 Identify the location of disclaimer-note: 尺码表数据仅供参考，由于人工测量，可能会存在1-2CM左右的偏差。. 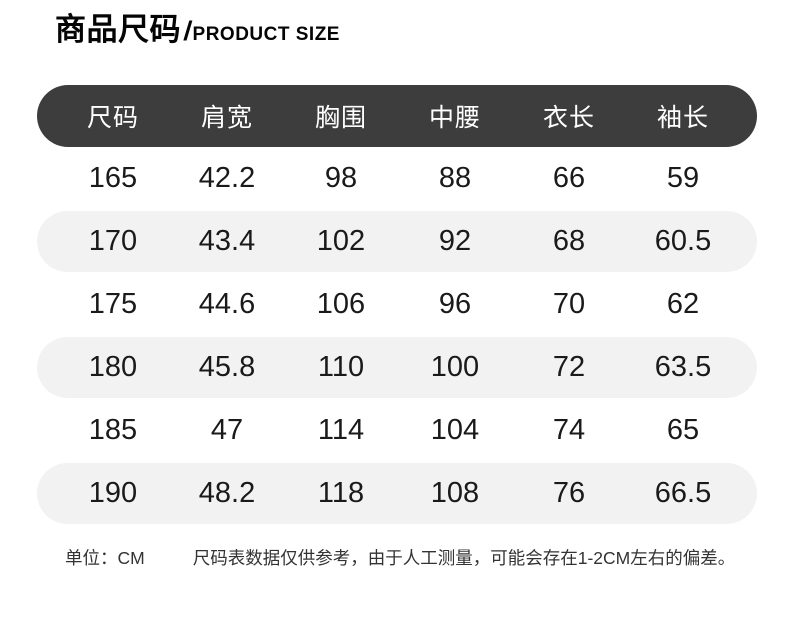
(464, 558).